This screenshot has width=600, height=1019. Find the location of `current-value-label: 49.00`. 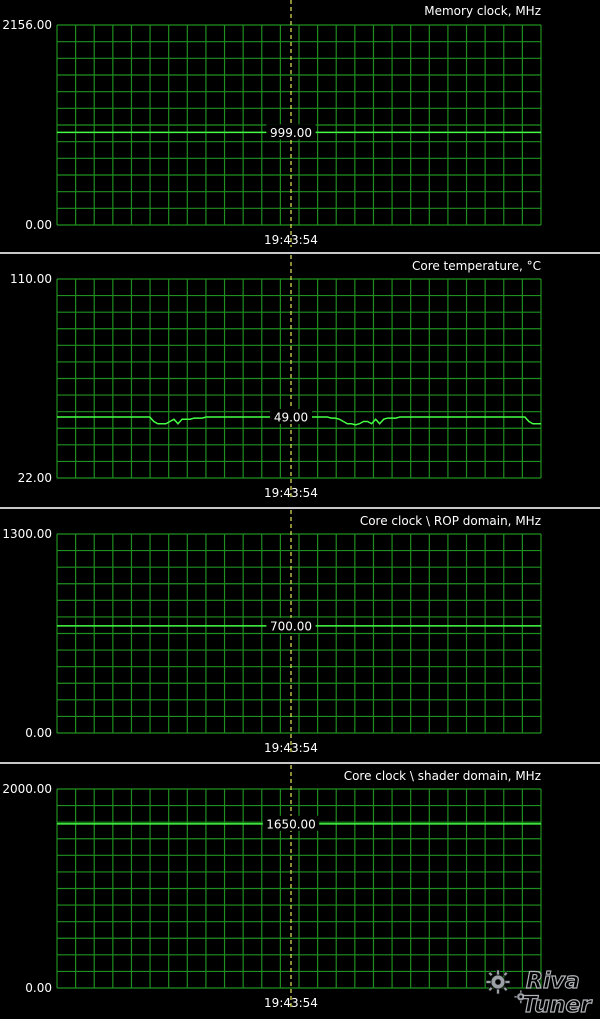

current-value-label: 49.00 is located at coordinates (291, 417).